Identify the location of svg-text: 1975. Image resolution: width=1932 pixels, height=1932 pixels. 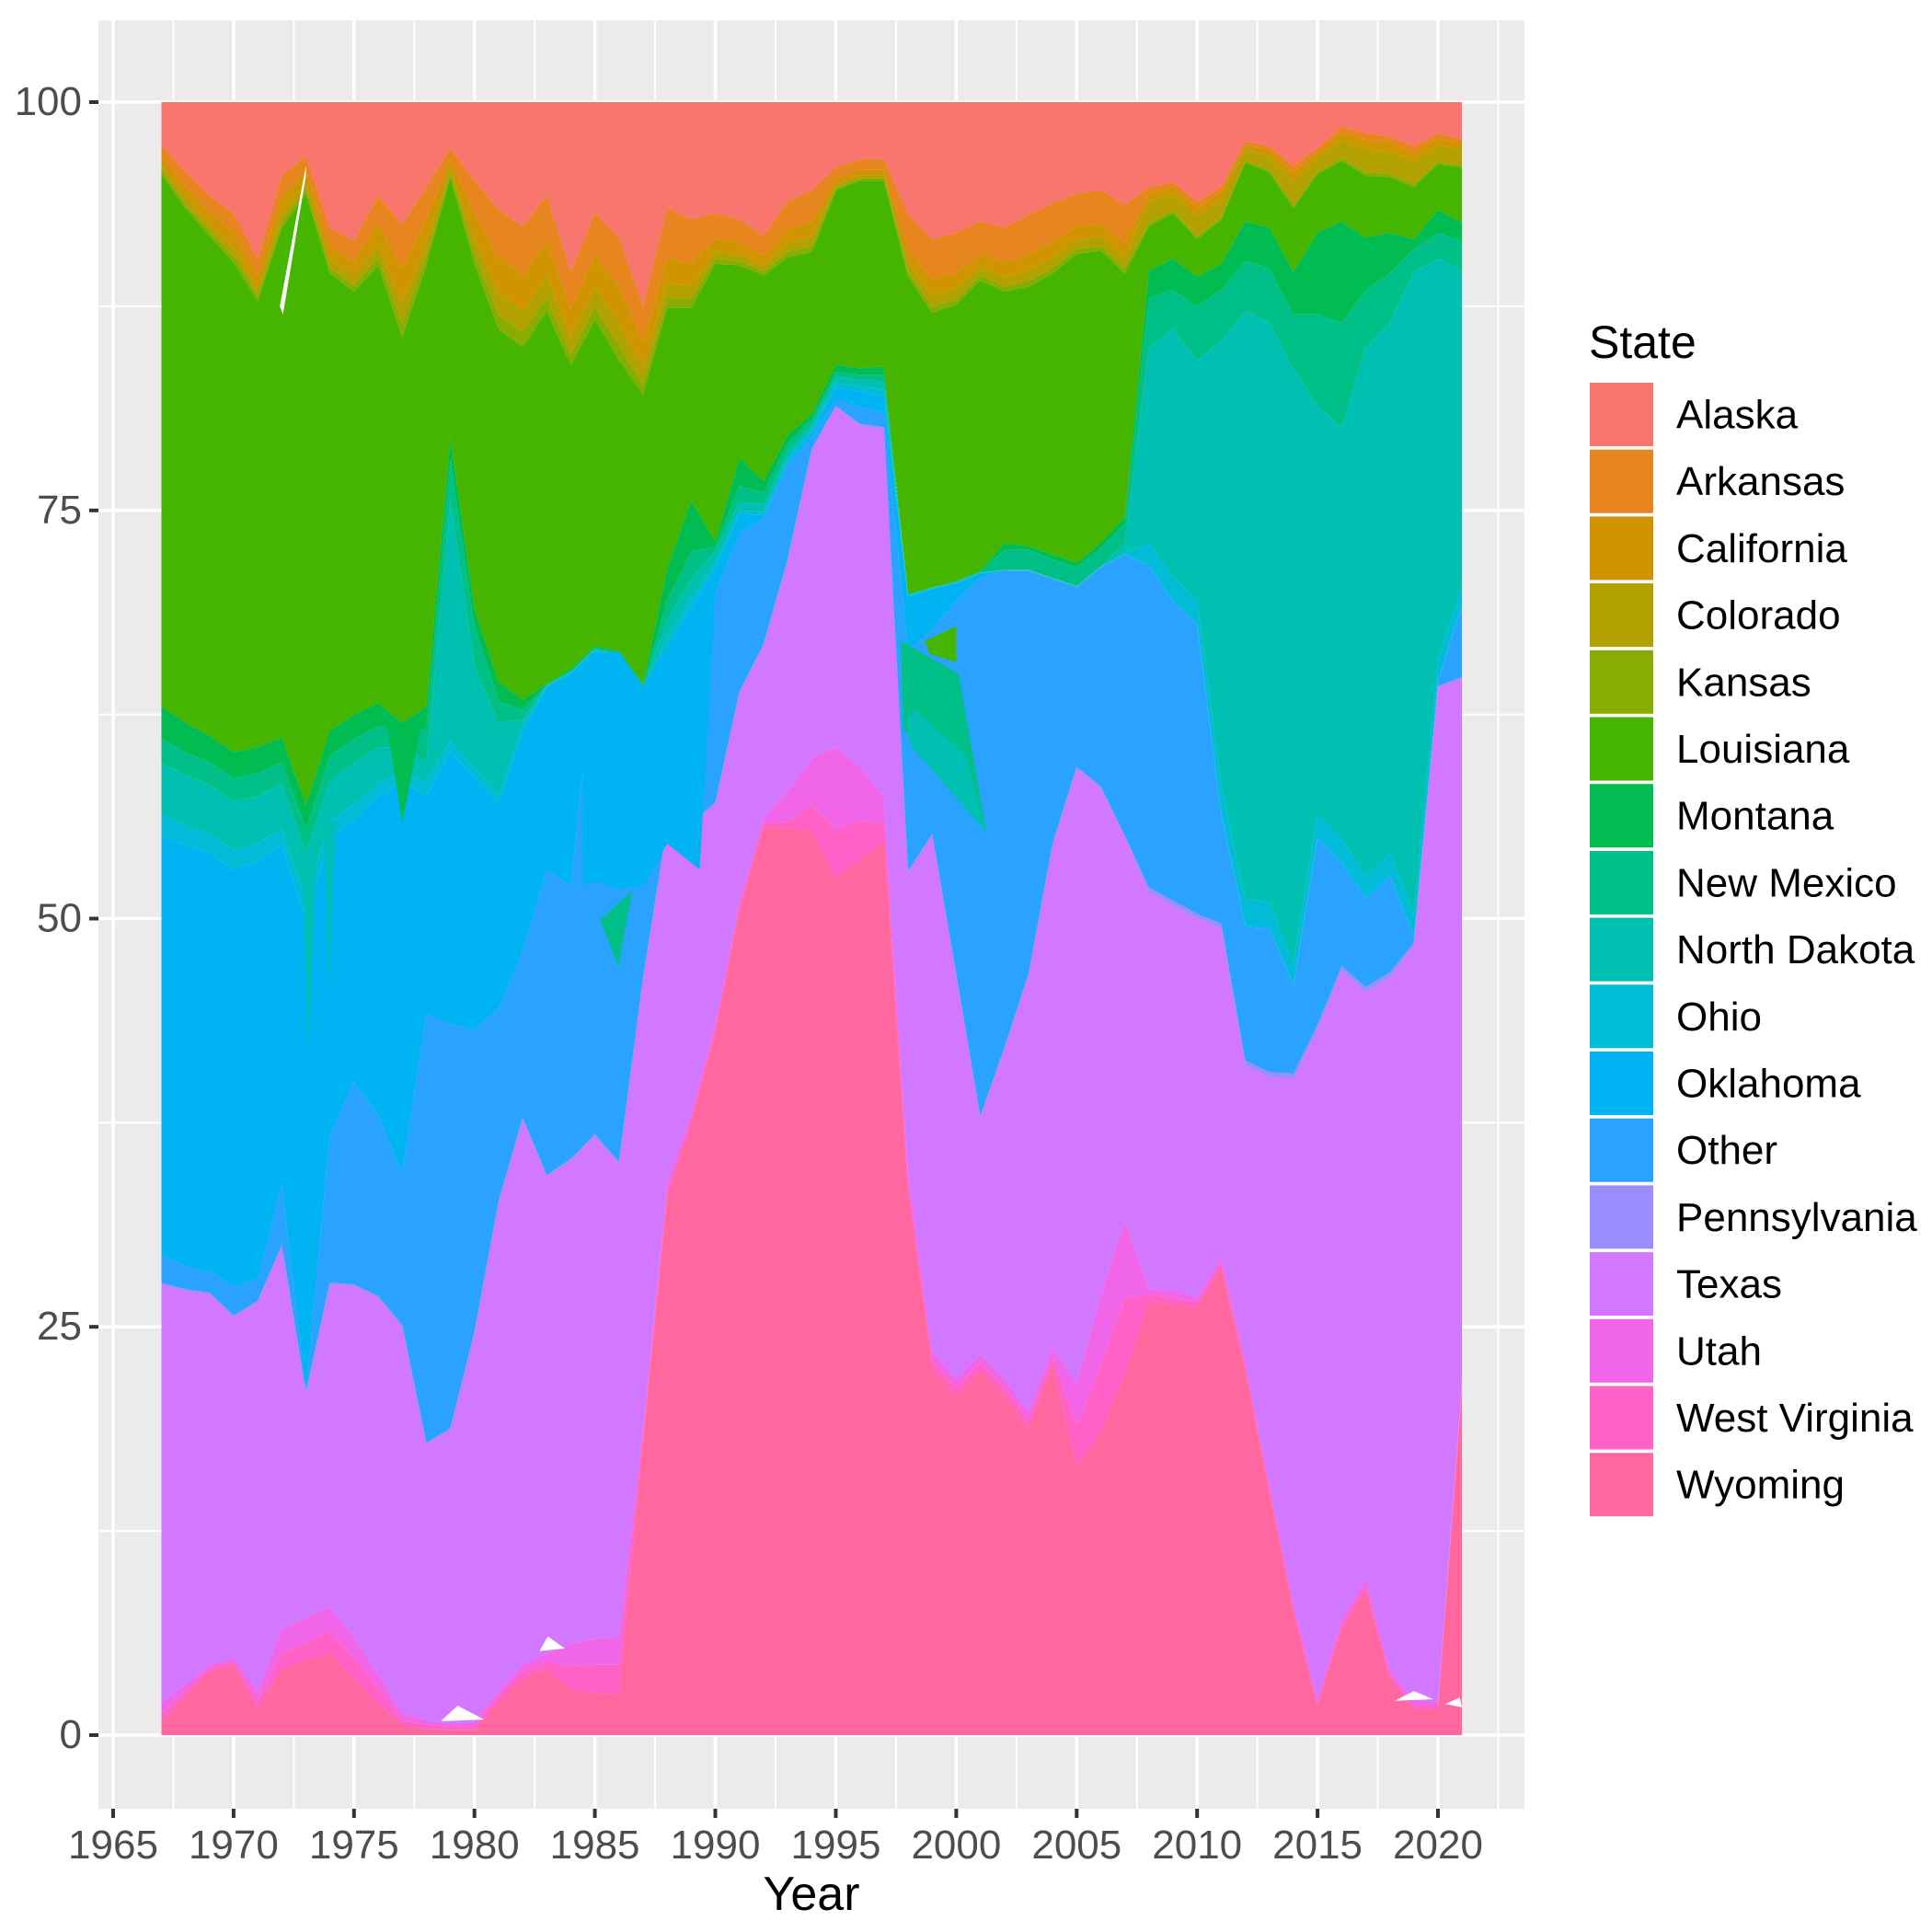
(354, 1845).